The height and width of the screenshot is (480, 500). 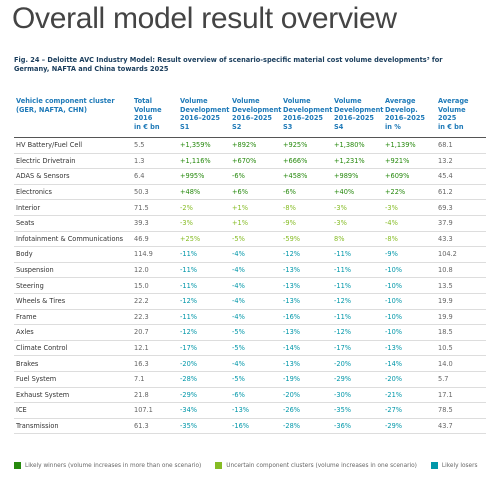 What do you see at coordinates (461, 223) in the screenshot?
I see `value-cell: 37.9` at bounding box center [461, 223].